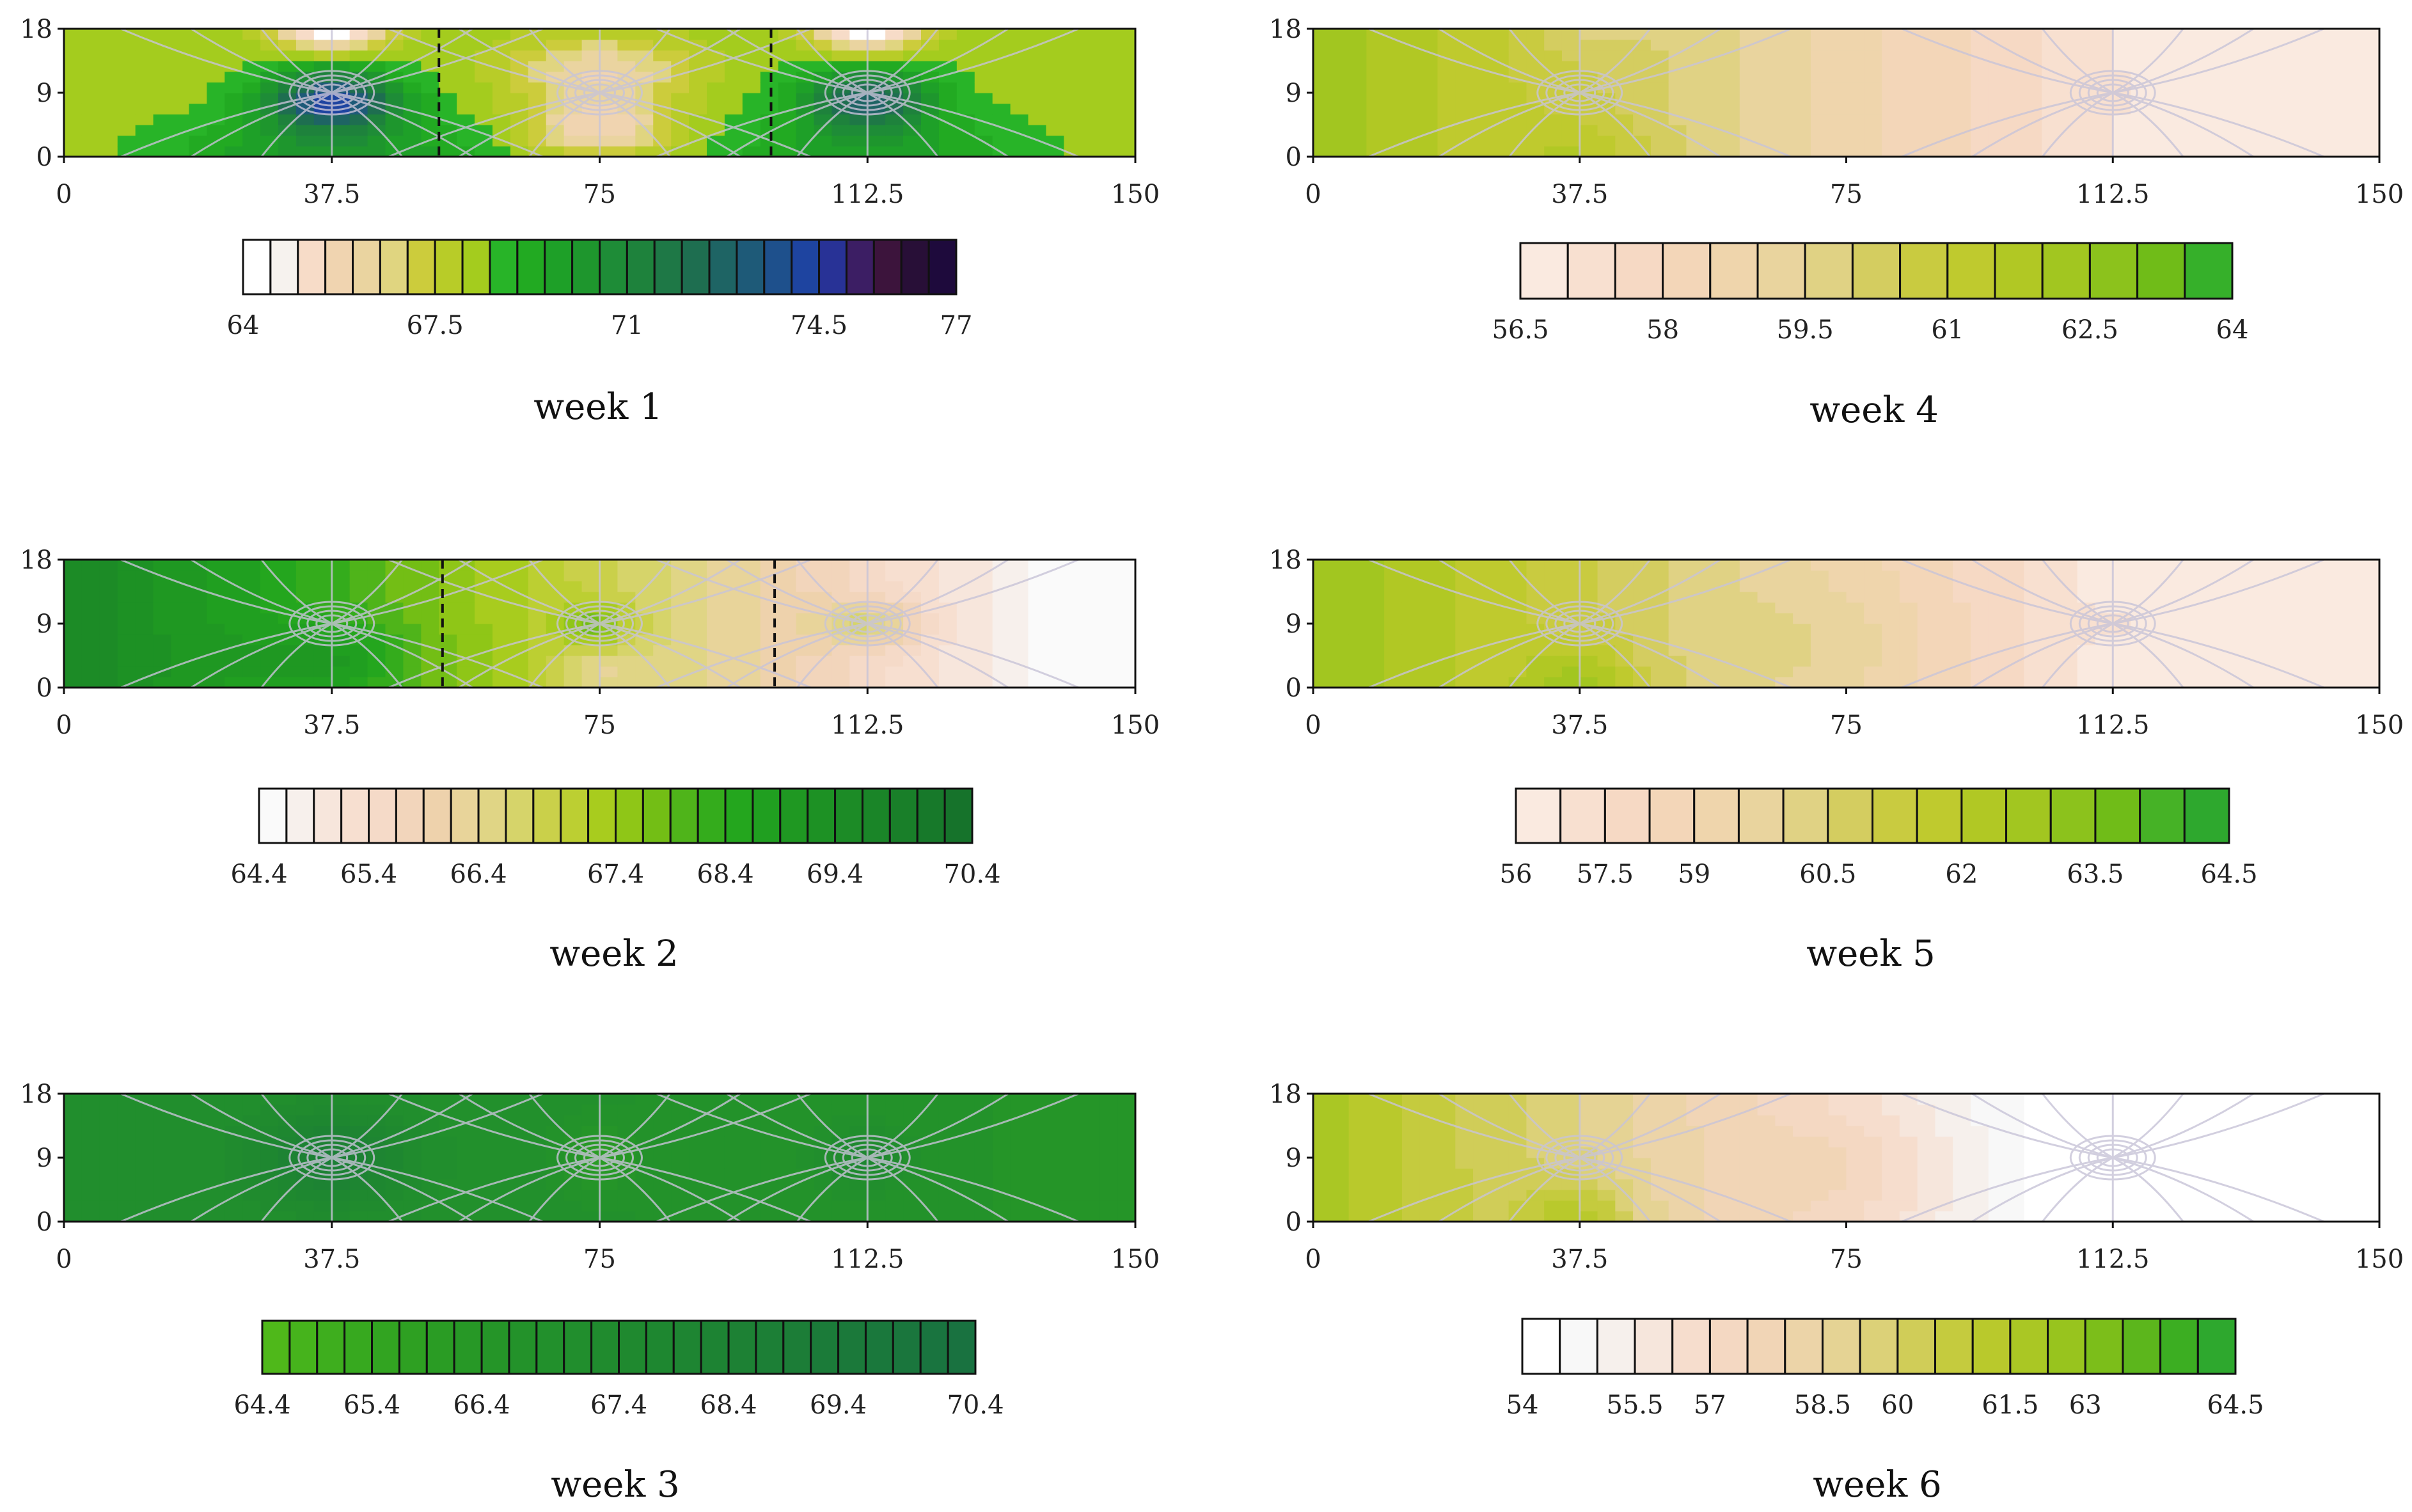 This screenshot has height=1512, width=2412. I want to click on colorbar-tick-label: 57, so click(1710, 1405).